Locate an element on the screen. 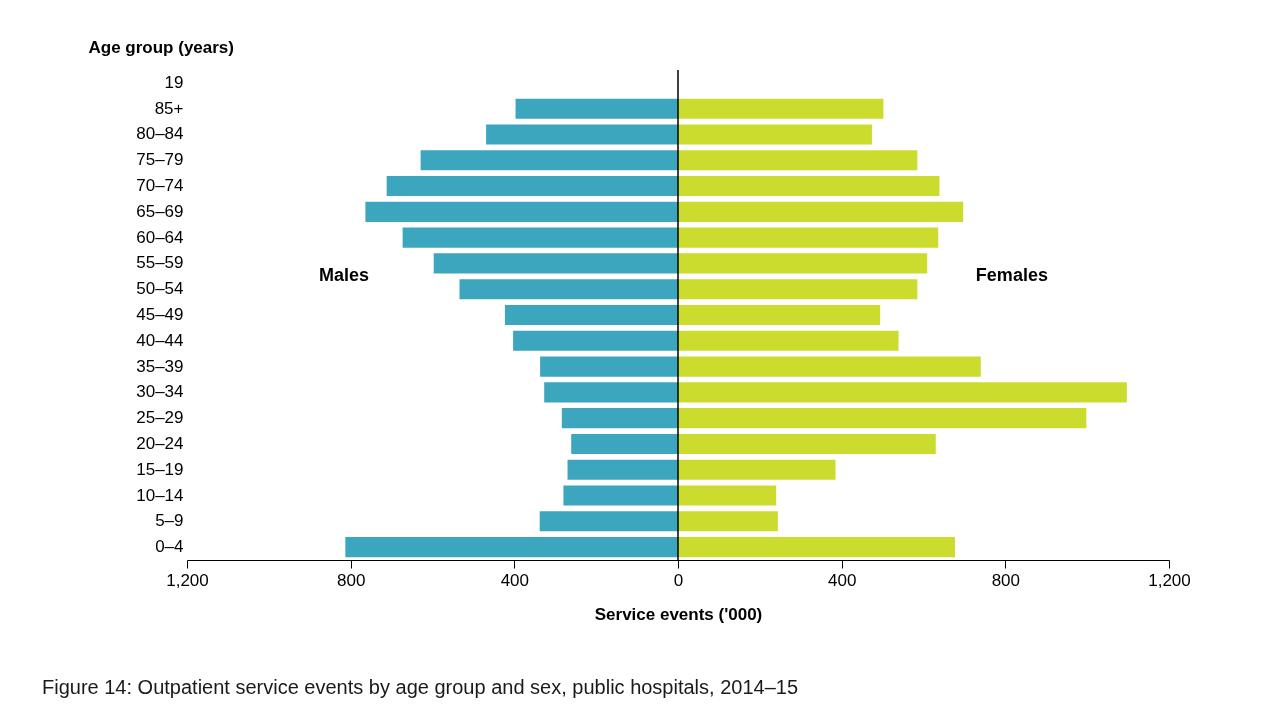 The image size is (1284, 714). caption: Figure 14: Outpatient service events by age group and sex, public hospitals, 2014–15 is located at coordinates (420, 687).